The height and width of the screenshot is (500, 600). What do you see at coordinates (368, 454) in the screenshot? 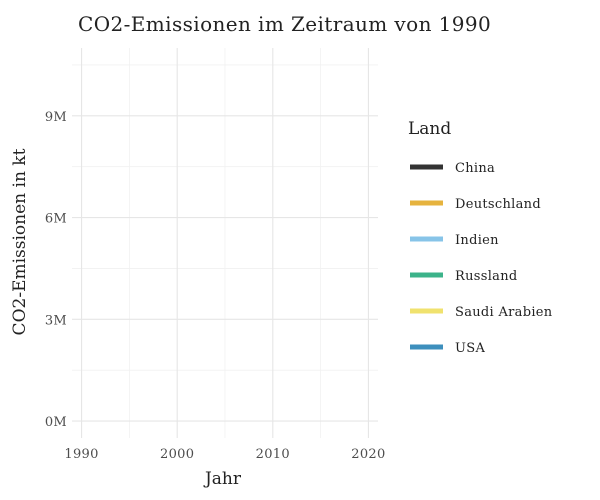
I see `x-tick-label: 2020` at bounding box center [368, 454].